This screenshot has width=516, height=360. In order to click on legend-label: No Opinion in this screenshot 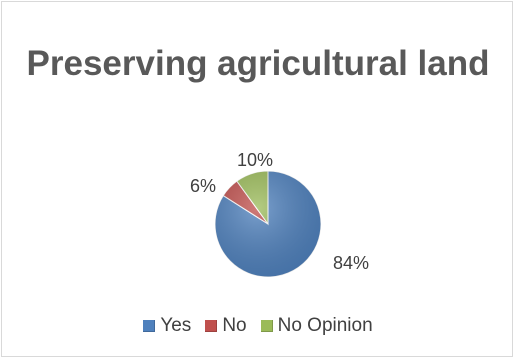, I will do `click(325, 325)`.